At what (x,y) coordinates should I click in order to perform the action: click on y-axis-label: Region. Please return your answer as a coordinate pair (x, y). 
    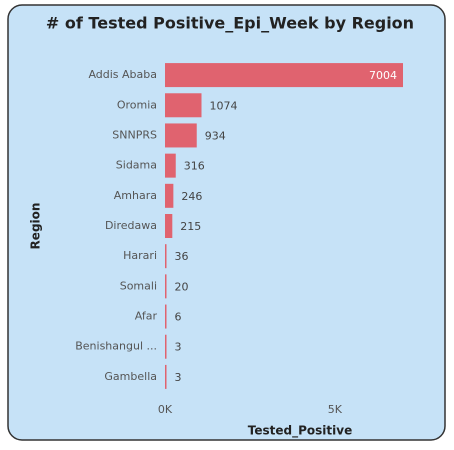
    Looking at the image, I should click on (36, 226).